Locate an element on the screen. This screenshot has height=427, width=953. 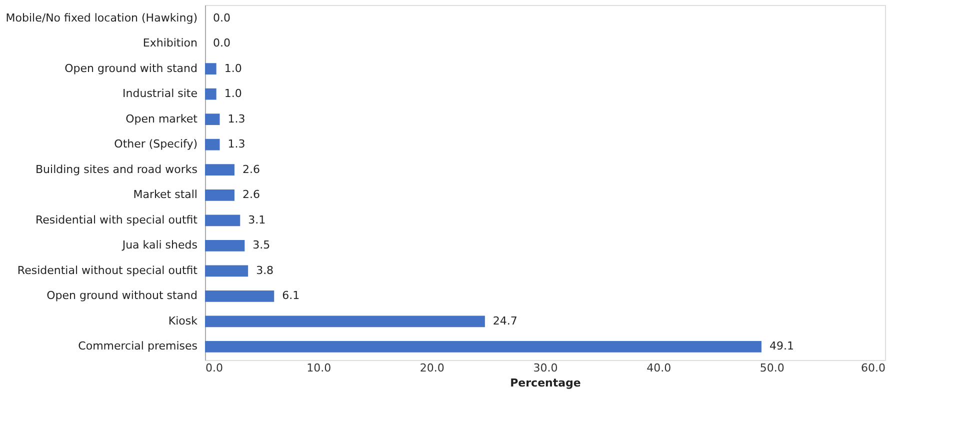
y-tick-label: Other (Specify) is located at coordinates (156, 144).